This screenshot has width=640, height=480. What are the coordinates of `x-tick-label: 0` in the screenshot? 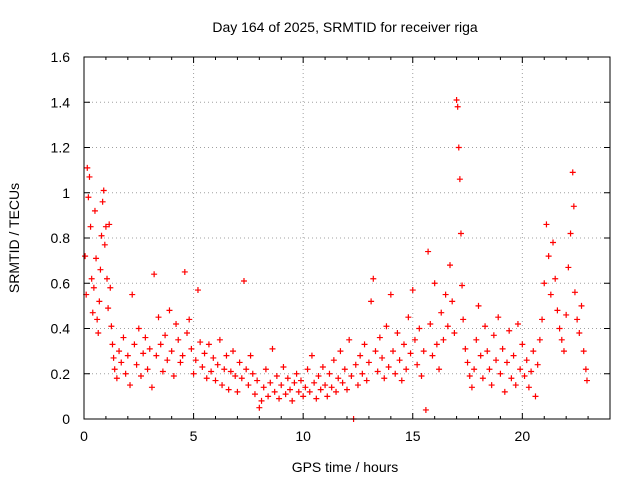 It's located at (84, 436).